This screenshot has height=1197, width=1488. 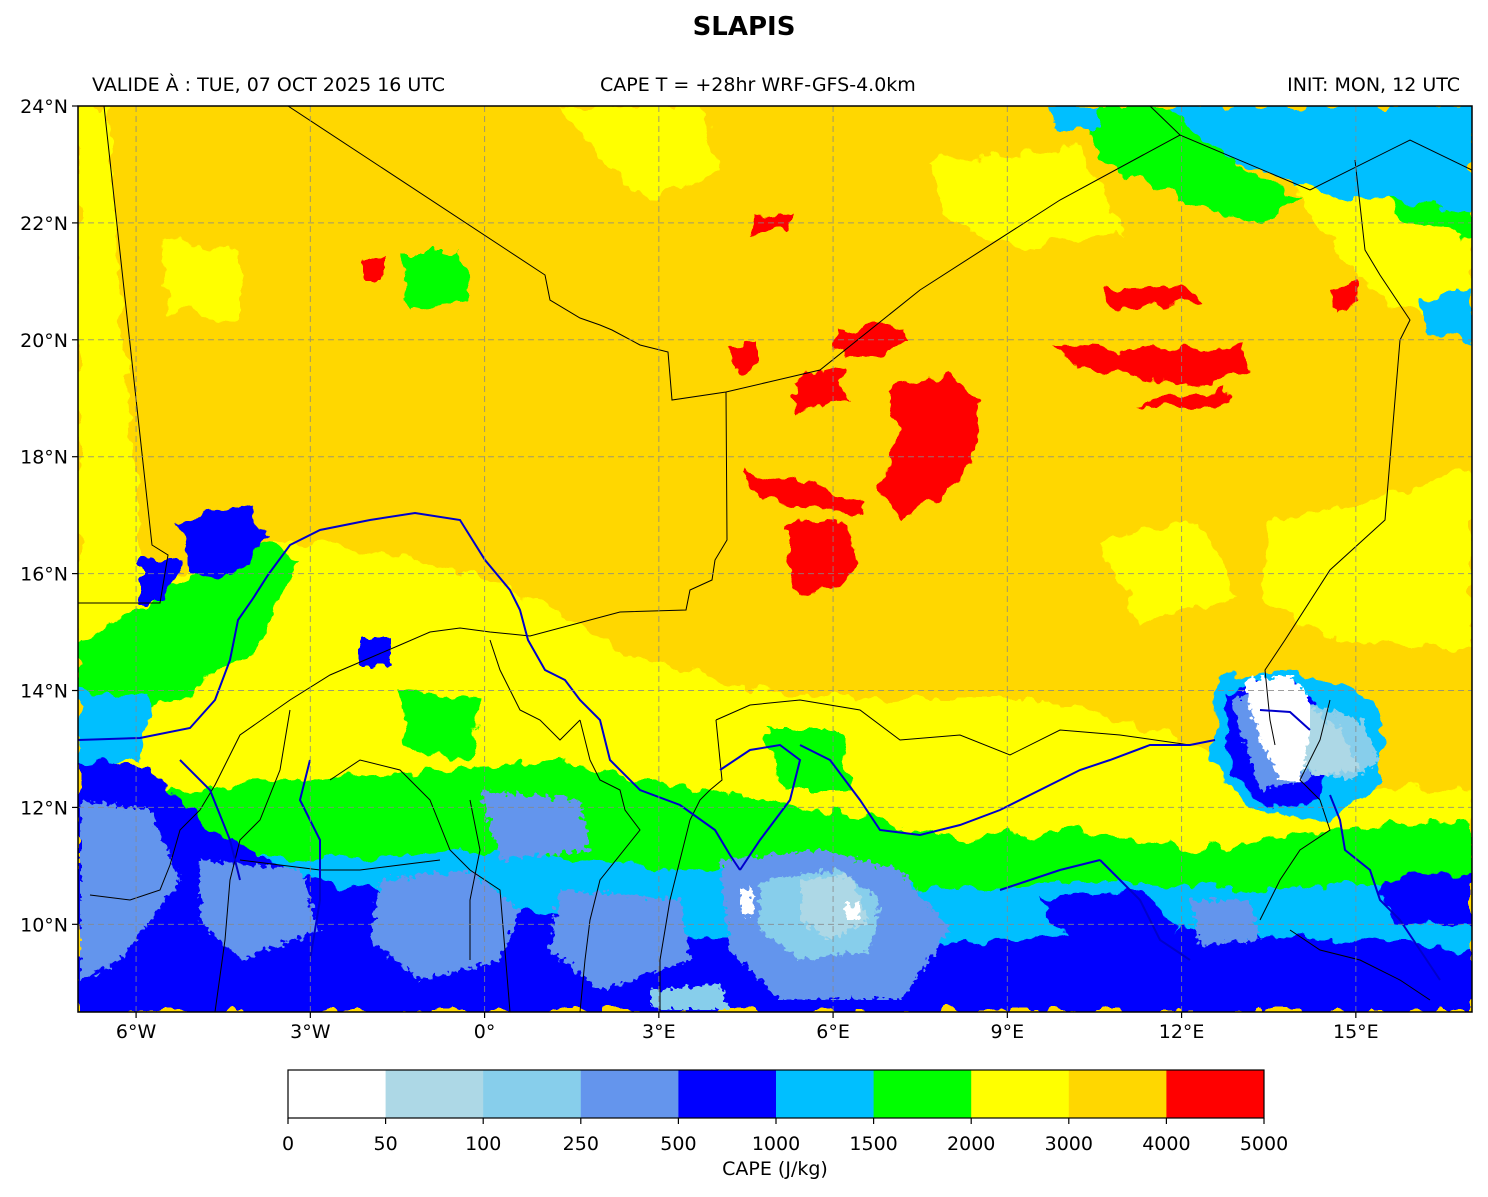 What do you see at coordinates (659, 1032) in the screenshot?
I see `lon-tick-label: 3°E` at bounding box center [659, 1032].